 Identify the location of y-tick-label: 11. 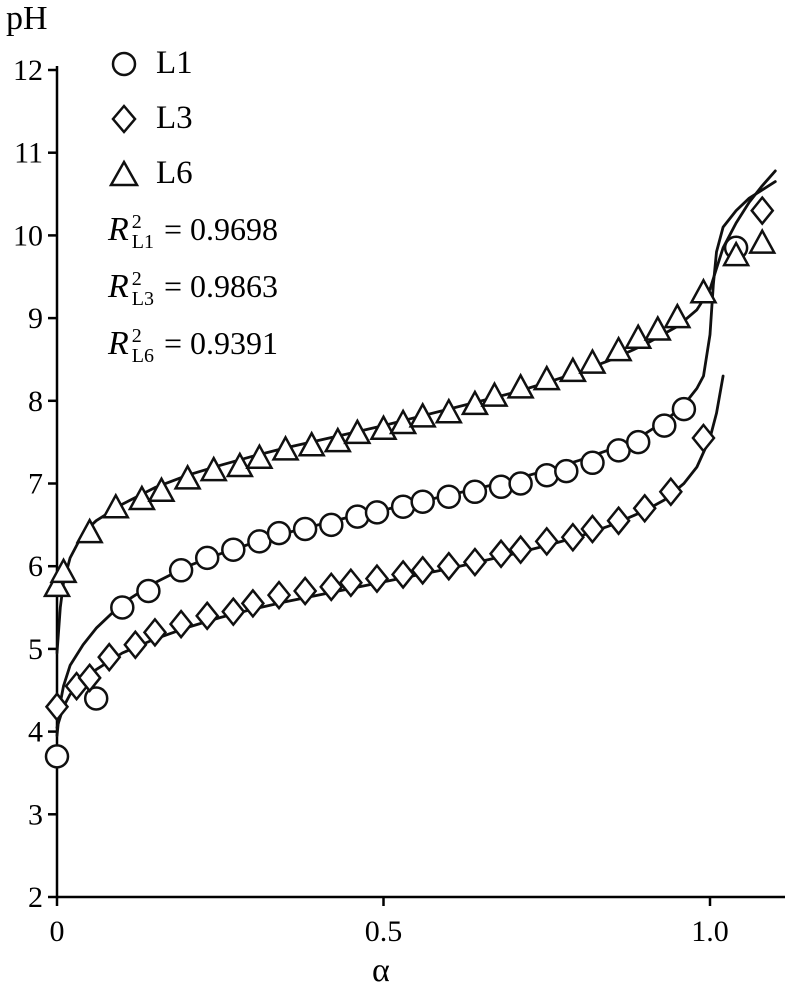
(28, 153).